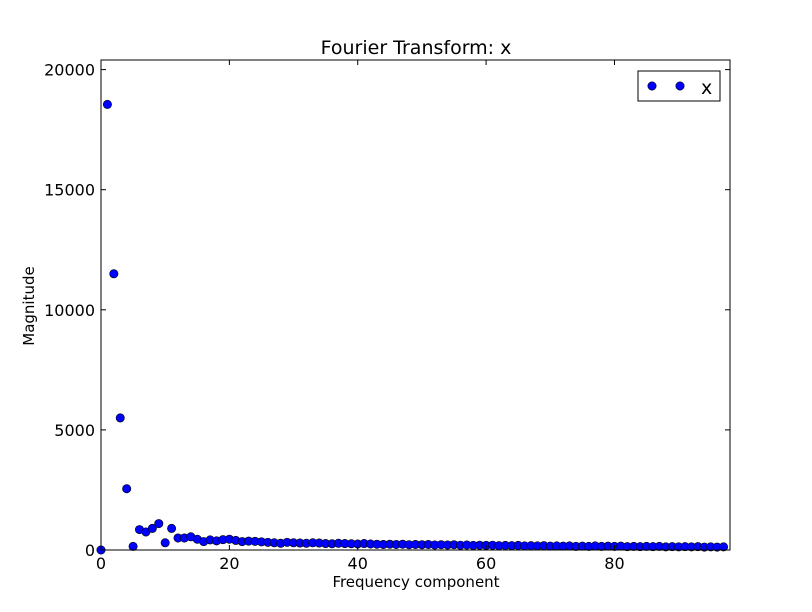  Describe the element at coordinates (101, 563) in the screenshot. I see `x-tick-label: 0` at that location.